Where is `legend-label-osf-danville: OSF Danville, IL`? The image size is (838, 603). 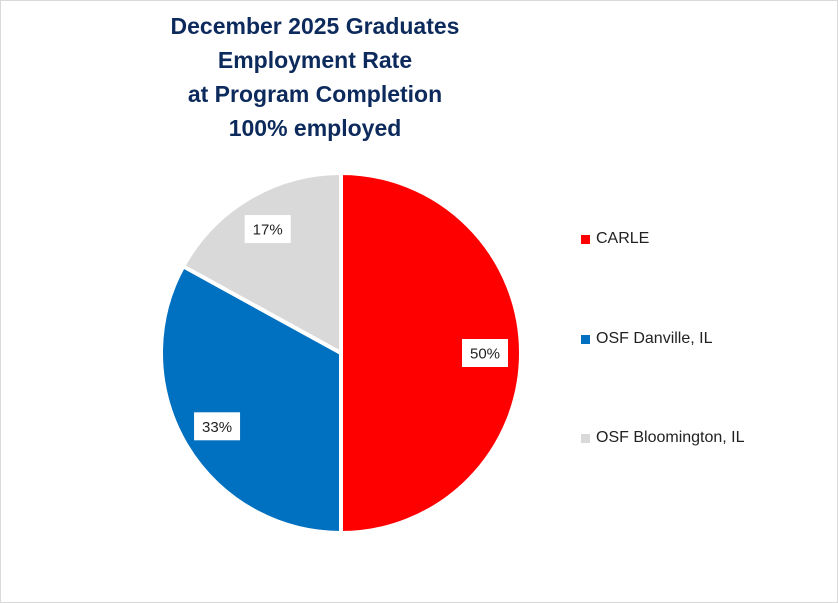
legend-label-osf-danville: OSF Danville, IL is located at coordinates (654, 338).